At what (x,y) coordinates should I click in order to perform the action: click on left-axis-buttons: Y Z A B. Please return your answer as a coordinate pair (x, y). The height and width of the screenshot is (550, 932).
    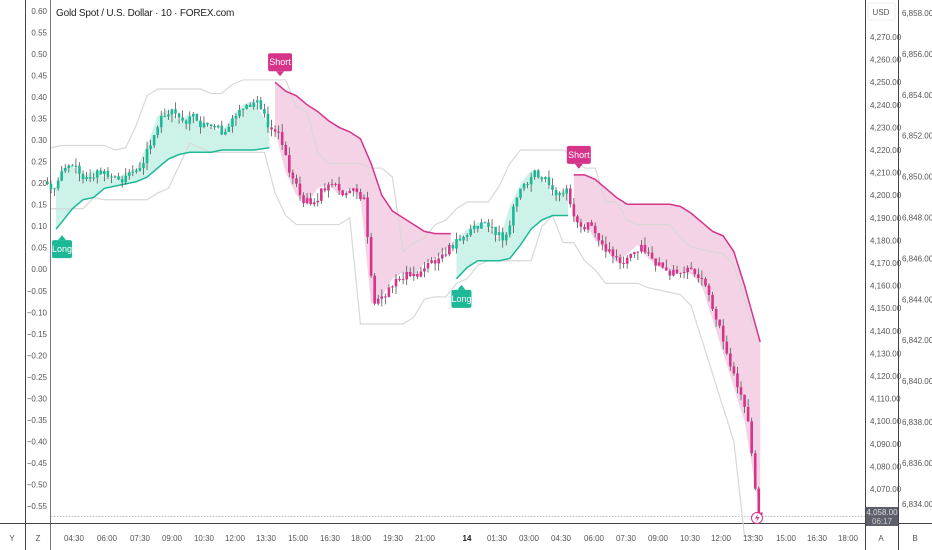
    Looking at the image, I should click on (463, 538).